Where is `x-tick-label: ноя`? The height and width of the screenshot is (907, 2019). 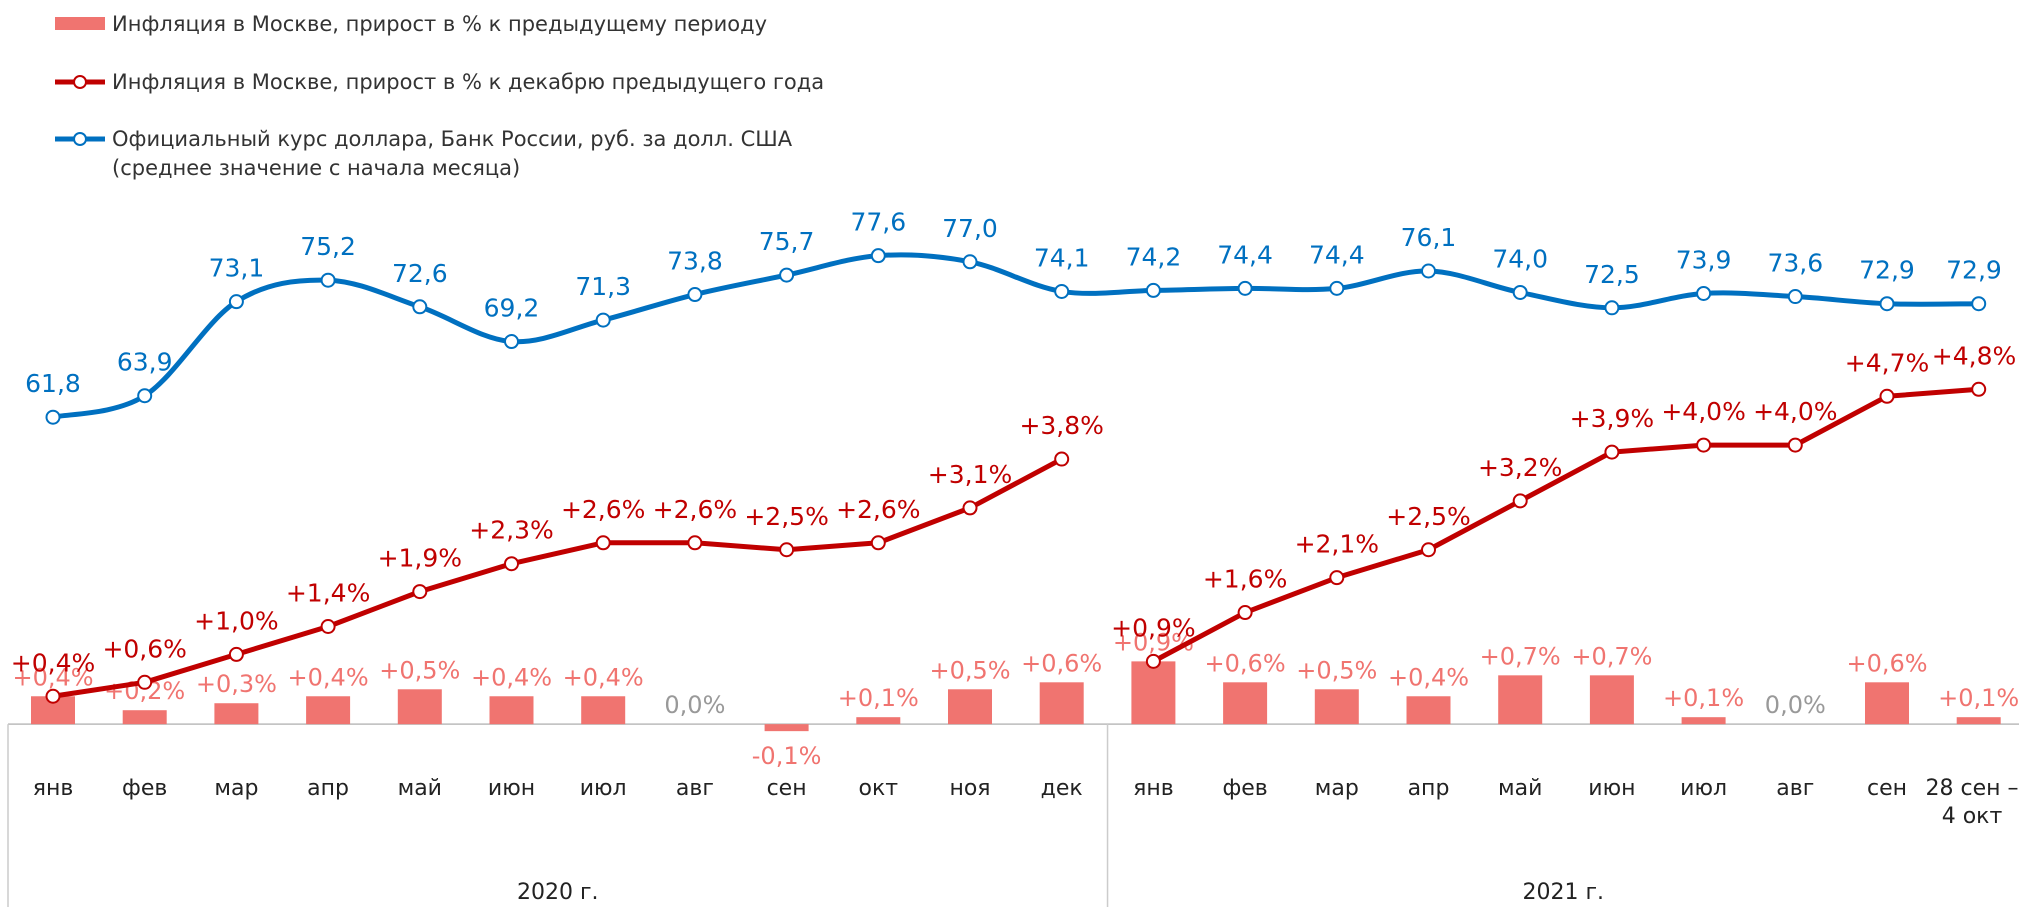
x-tick-label: ноя is located at coordinates (970, 788).